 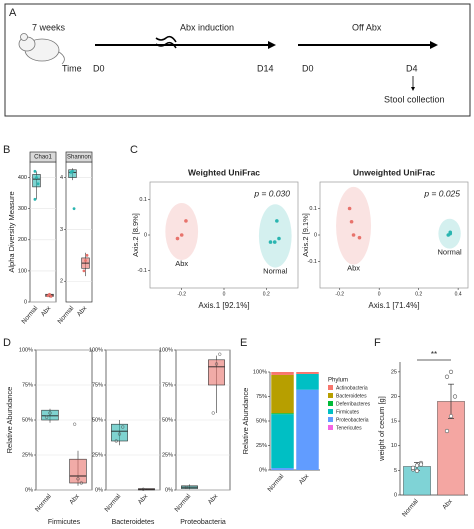 What do you see at coordinates (458, 294) in the screenshot?
I see `x-tick-label: 0.4` at bounding box center [458, 294].